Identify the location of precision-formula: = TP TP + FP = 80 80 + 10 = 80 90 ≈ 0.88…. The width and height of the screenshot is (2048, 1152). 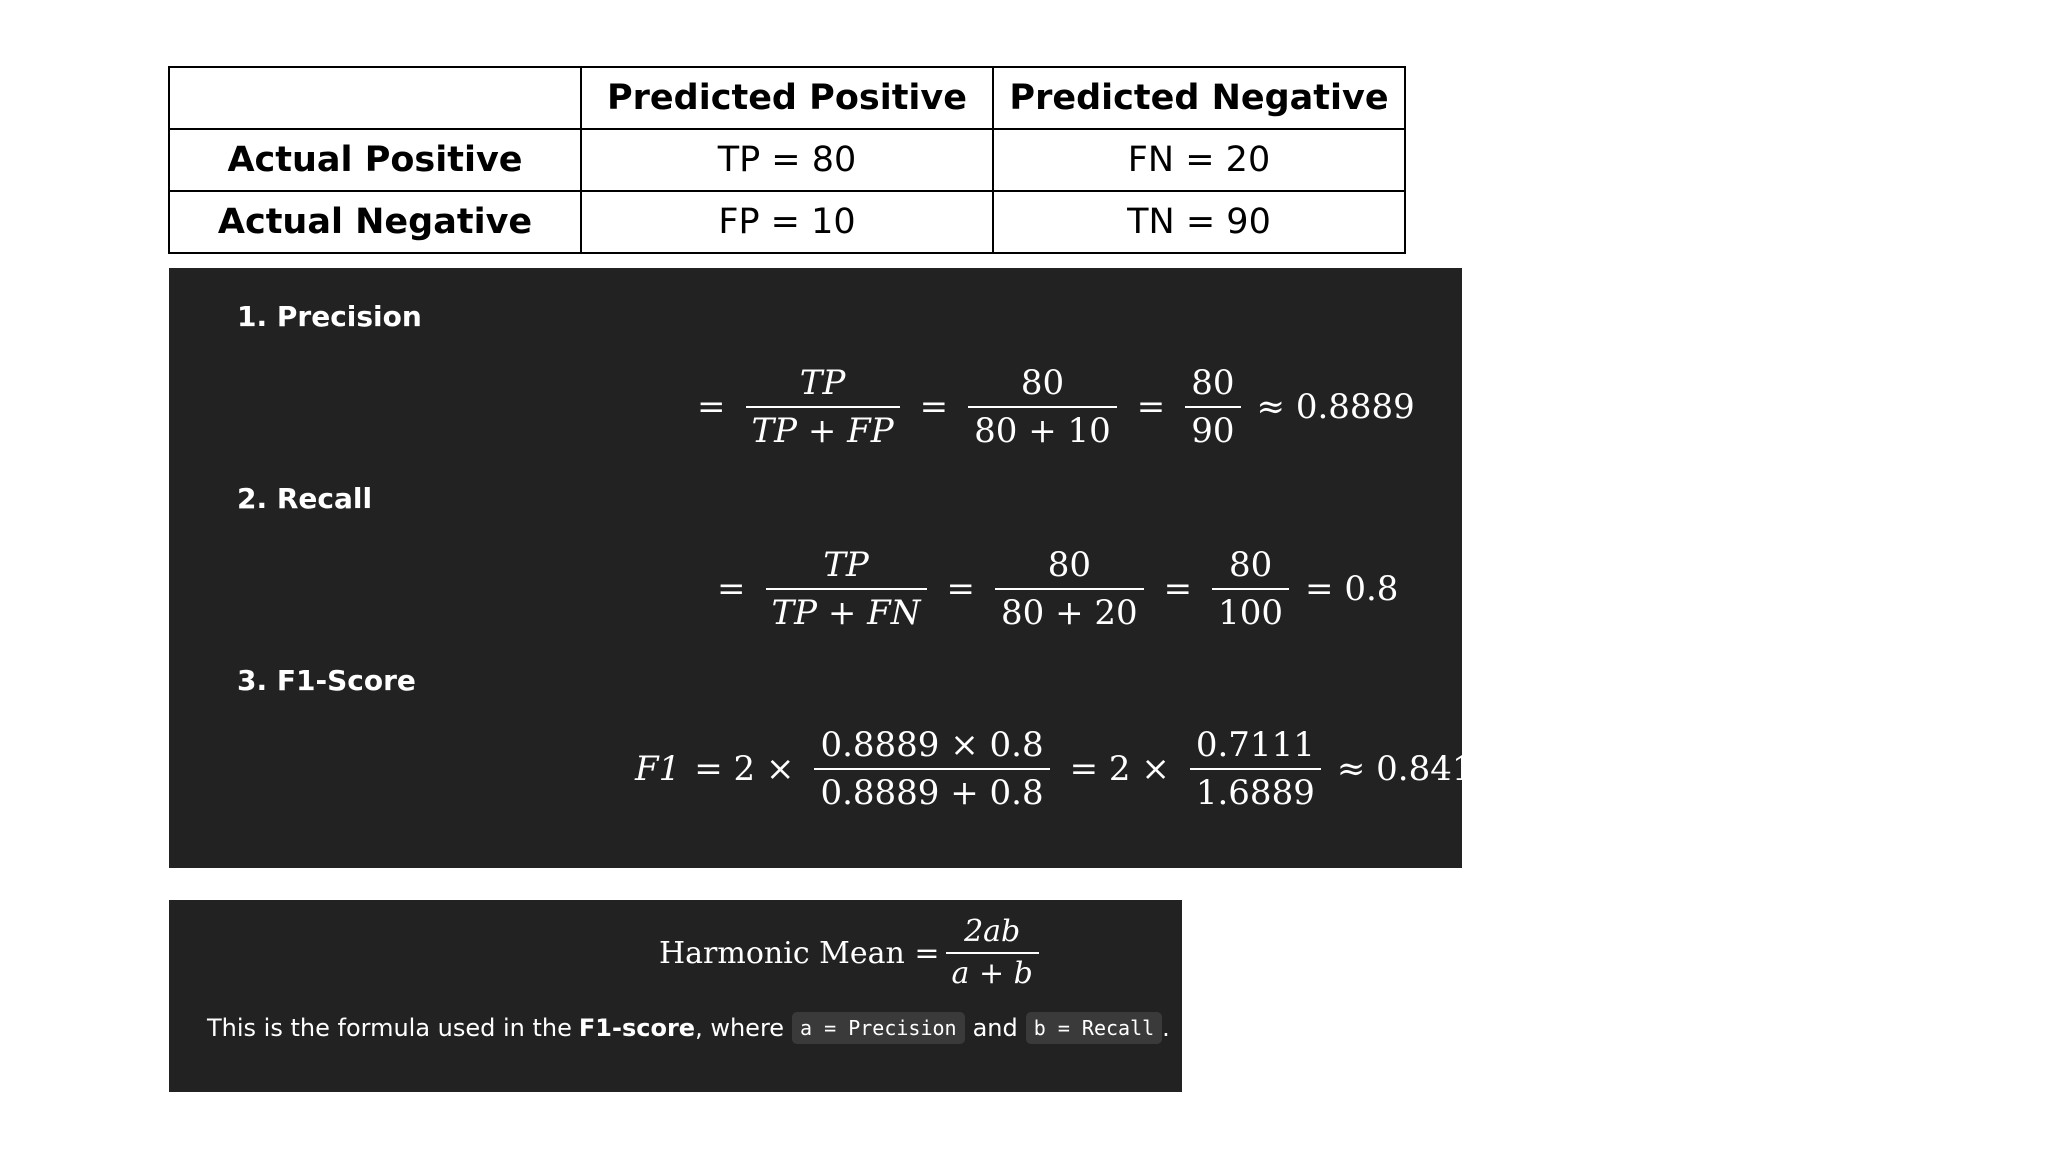
(1049, 407).